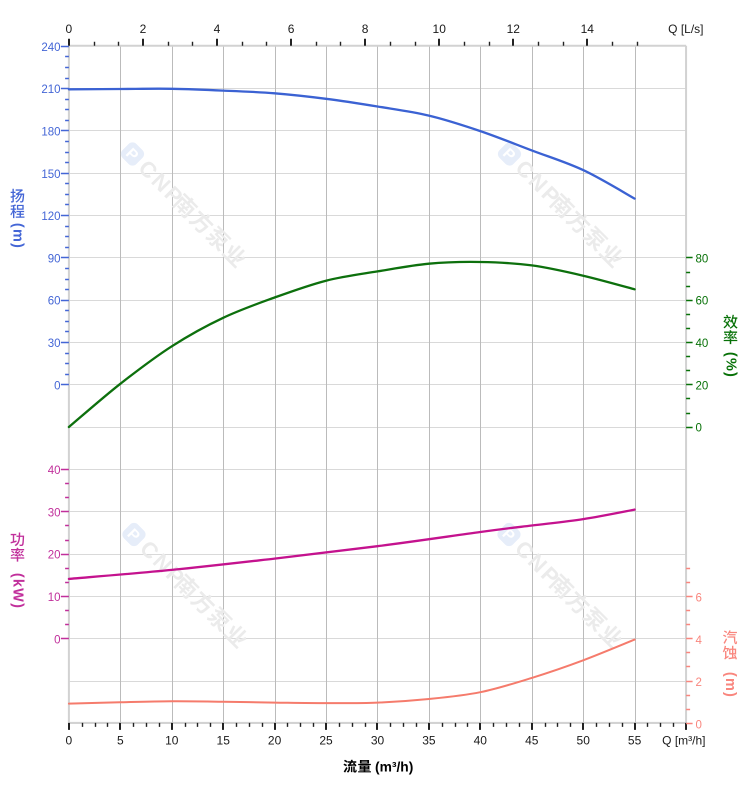 This screenshot has height=802, width=752. Describe the element at coordinates (50, 217) in the screenshot. I see `svg-text: 120` at that location.